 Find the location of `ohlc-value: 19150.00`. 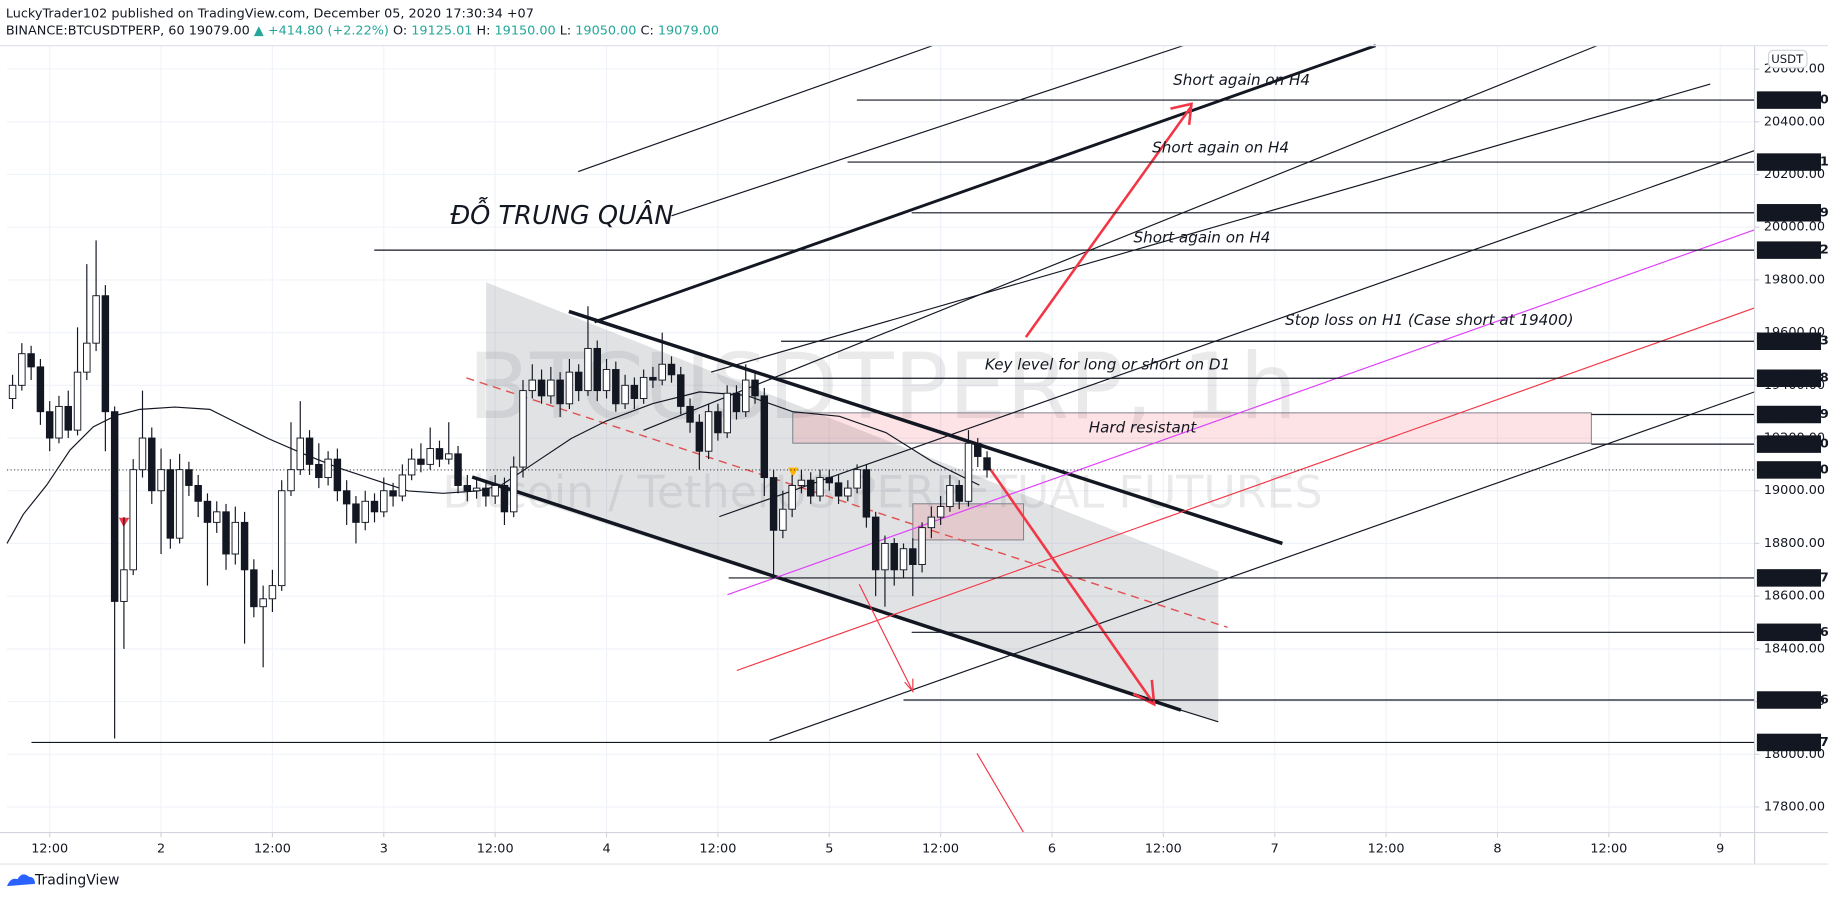

ohlc-value: 19150.00 is located at coordinates (525, 30).